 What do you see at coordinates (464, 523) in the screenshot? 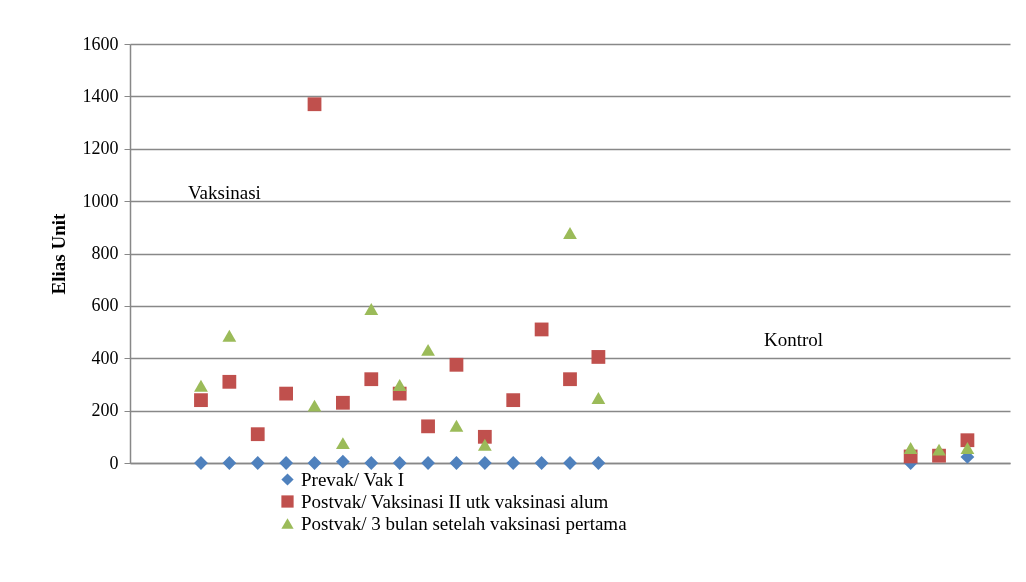
I see `legend-label: Postvak/ 3 bulan setelah vaksinasi pertama` at bounding box center [464, 523].